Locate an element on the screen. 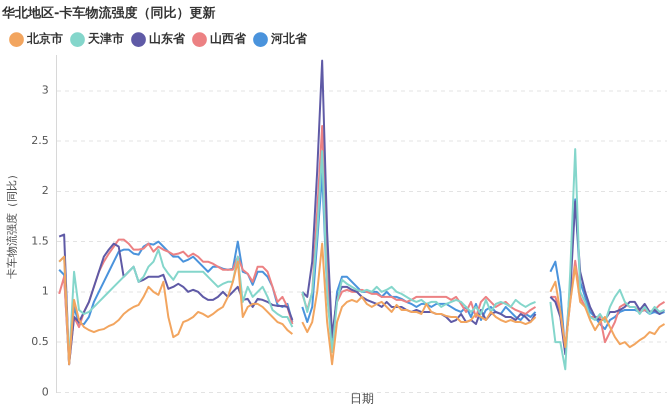 This screenshot has width=669, height=407. y-tick-label: 2 is located at coordinates (45, 191).